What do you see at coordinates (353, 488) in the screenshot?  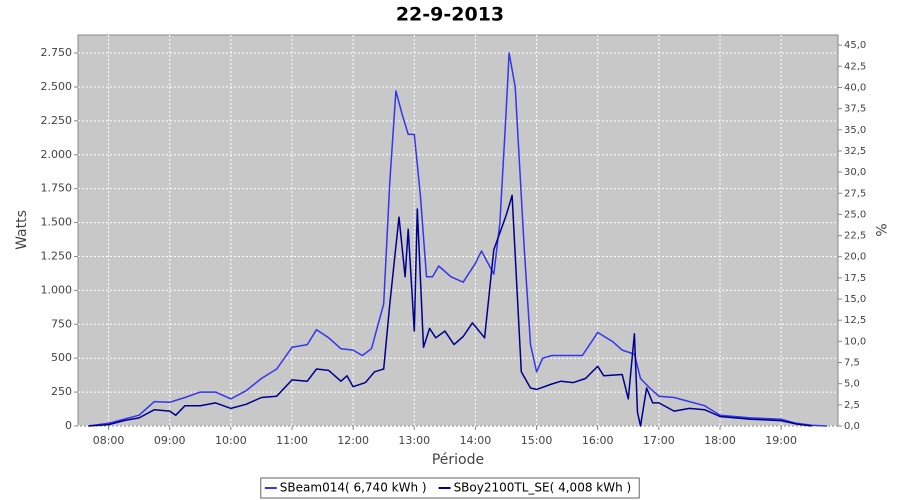 I see `legend-label: SBeam014( 6,740 kWh )` at bounding box center [353, 488].